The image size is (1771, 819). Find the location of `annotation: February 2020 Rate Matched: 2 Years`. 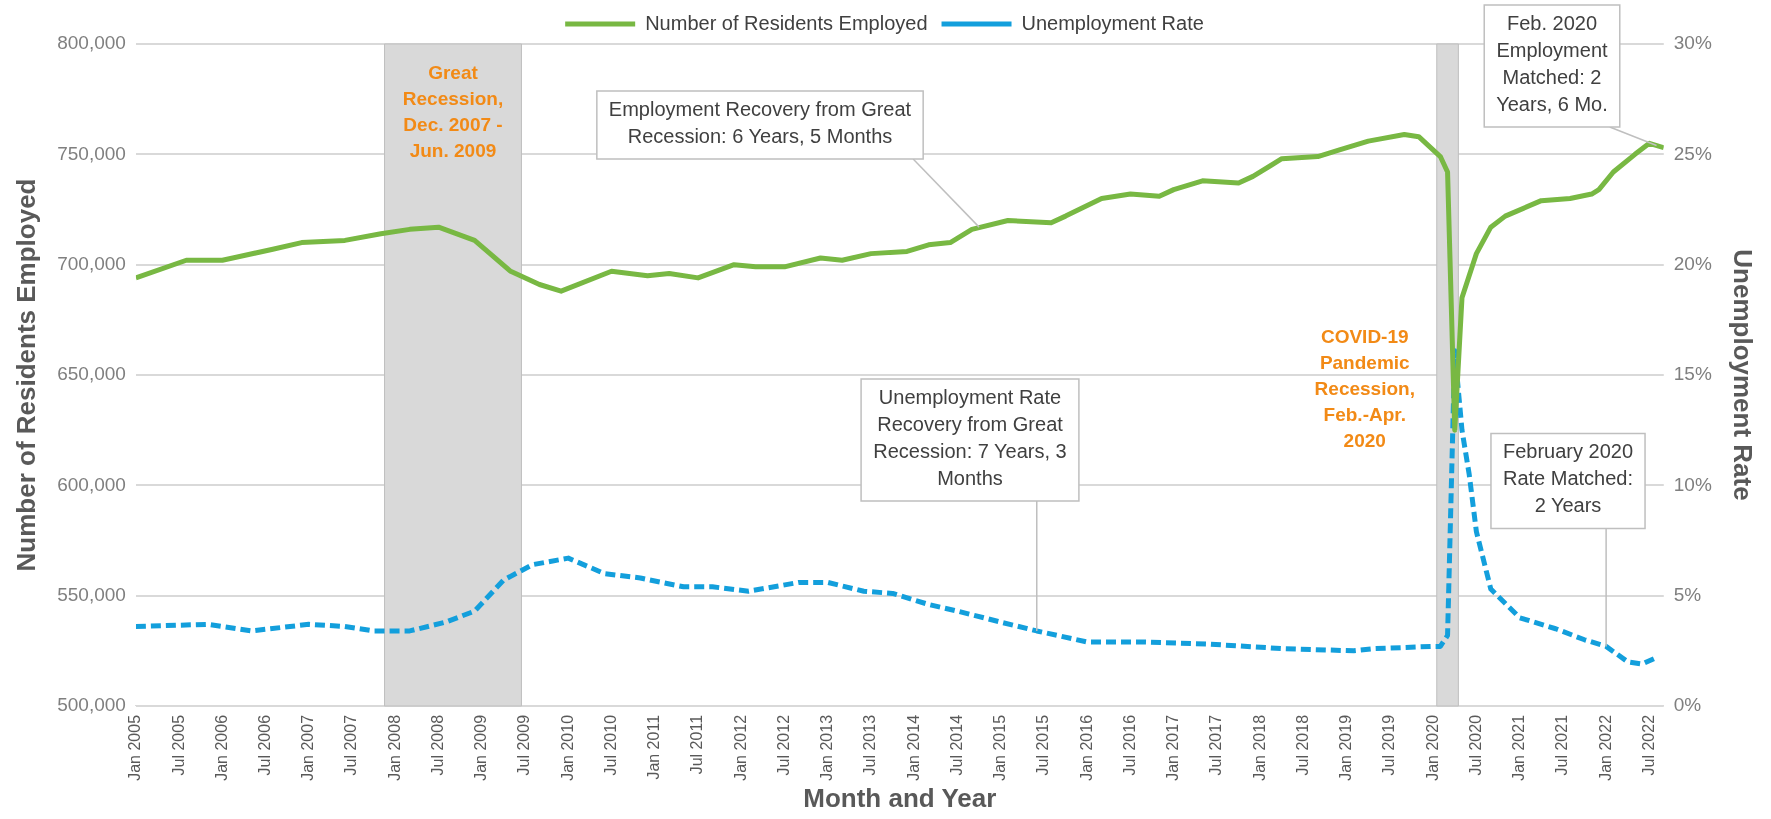

annotation: February 2020 Rate Matched: 2 Years is located at coordinates (1568, 478).